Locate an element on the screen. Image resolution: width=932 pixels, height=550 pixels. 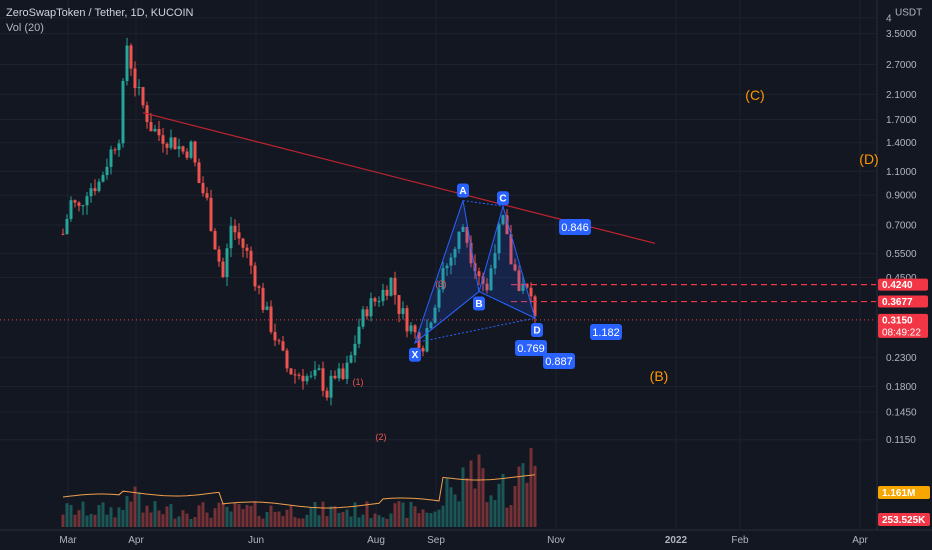
y-tick-label: 2.7000 is located at coordinates (901, 65).